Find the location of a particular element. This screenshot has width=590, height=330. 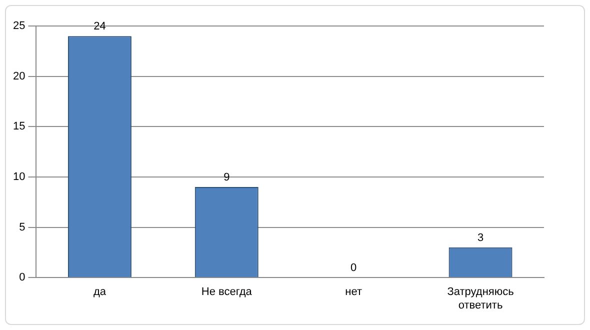

x-tick-label: Затрудняюсь ответить is located at coordinates (480, 299).